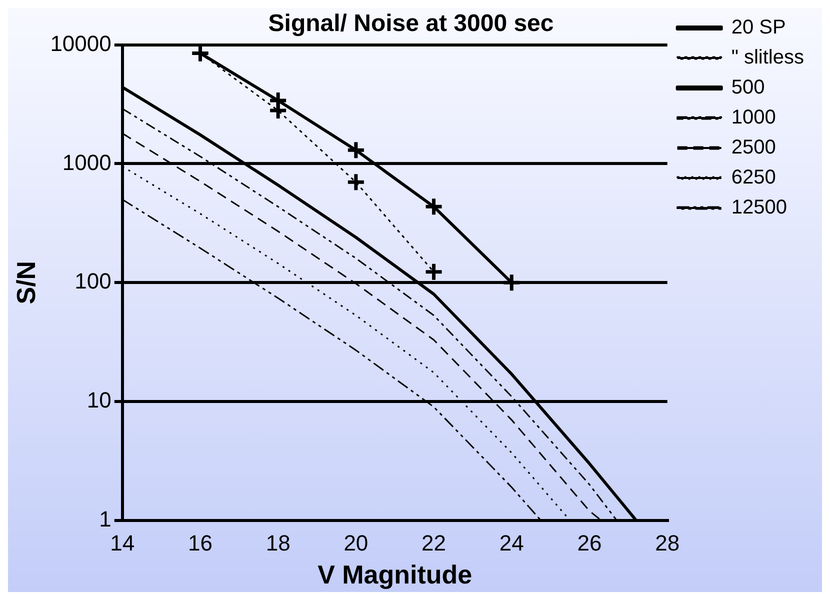 This screenshot has height=600, width=830. What do you see at coordinates (93, 281) in the screenshot?
I see `y-tick-label: 100` at bounding box center [93, 281].